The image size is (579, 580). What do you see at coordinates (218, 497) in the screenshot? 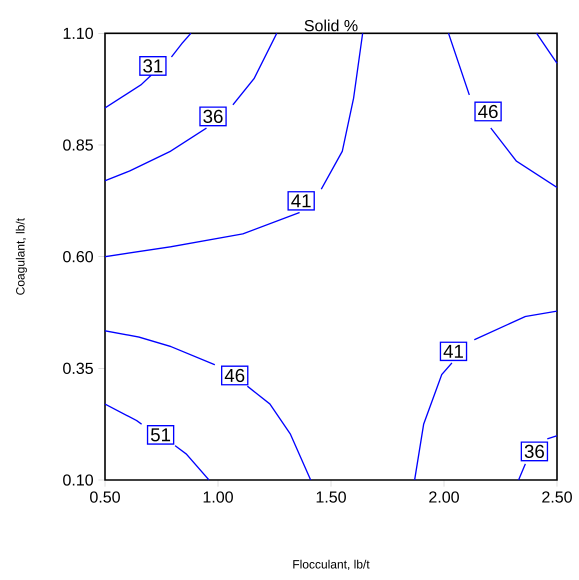
I see `x-tick-label: 1.00` at bounding box center [218, 497].